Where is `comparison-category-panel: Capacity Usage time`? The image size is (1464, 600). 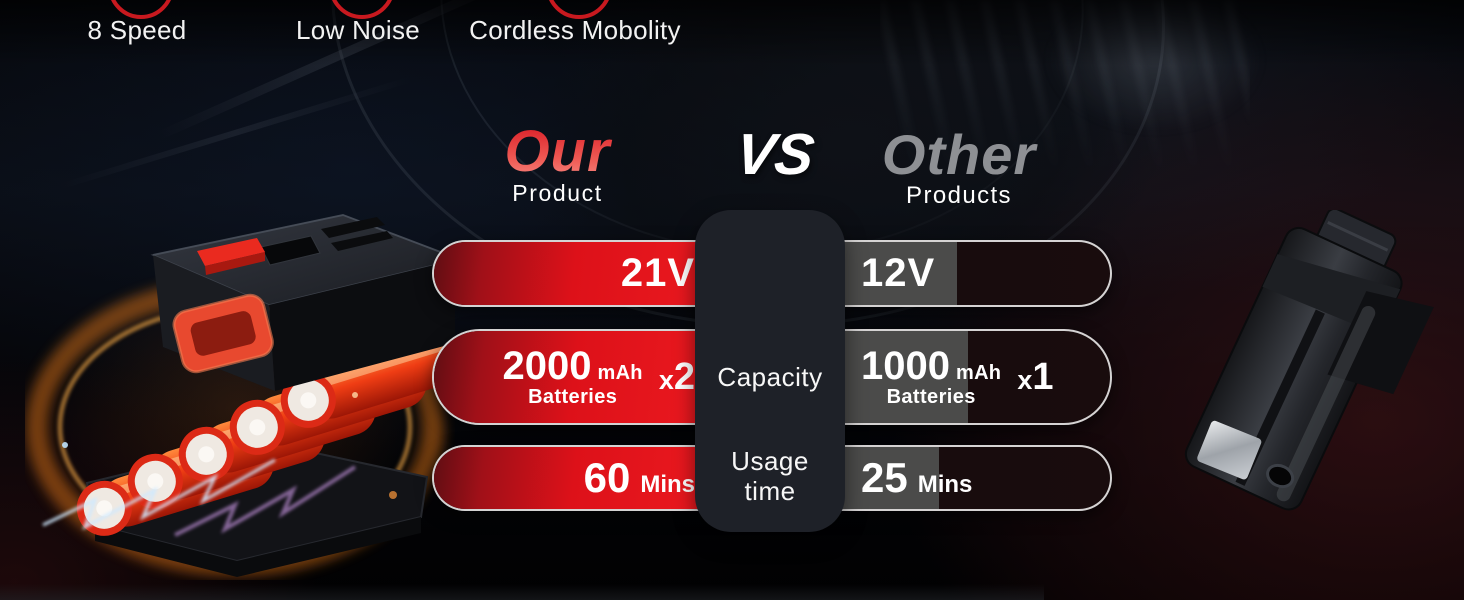 comparison-category-panel: Capacity Usage time is located at coordinates (770, 371).